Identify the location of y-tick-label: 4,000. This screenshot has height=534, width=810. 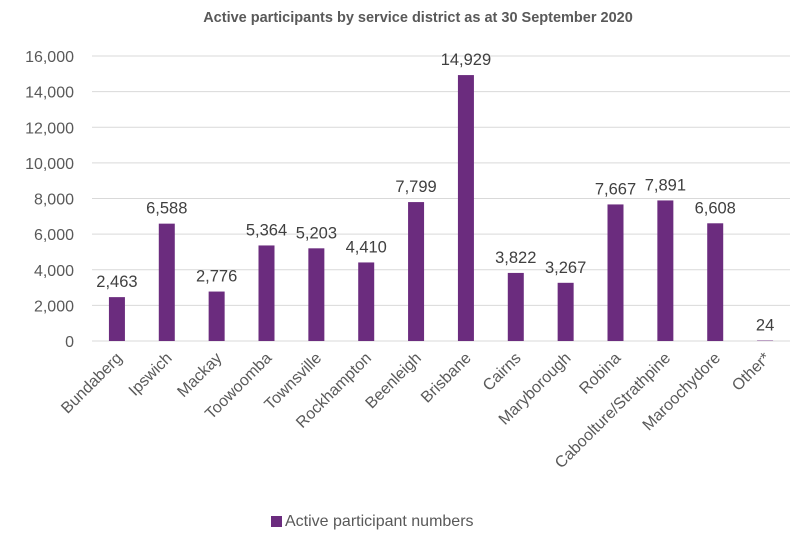
(54, 271).